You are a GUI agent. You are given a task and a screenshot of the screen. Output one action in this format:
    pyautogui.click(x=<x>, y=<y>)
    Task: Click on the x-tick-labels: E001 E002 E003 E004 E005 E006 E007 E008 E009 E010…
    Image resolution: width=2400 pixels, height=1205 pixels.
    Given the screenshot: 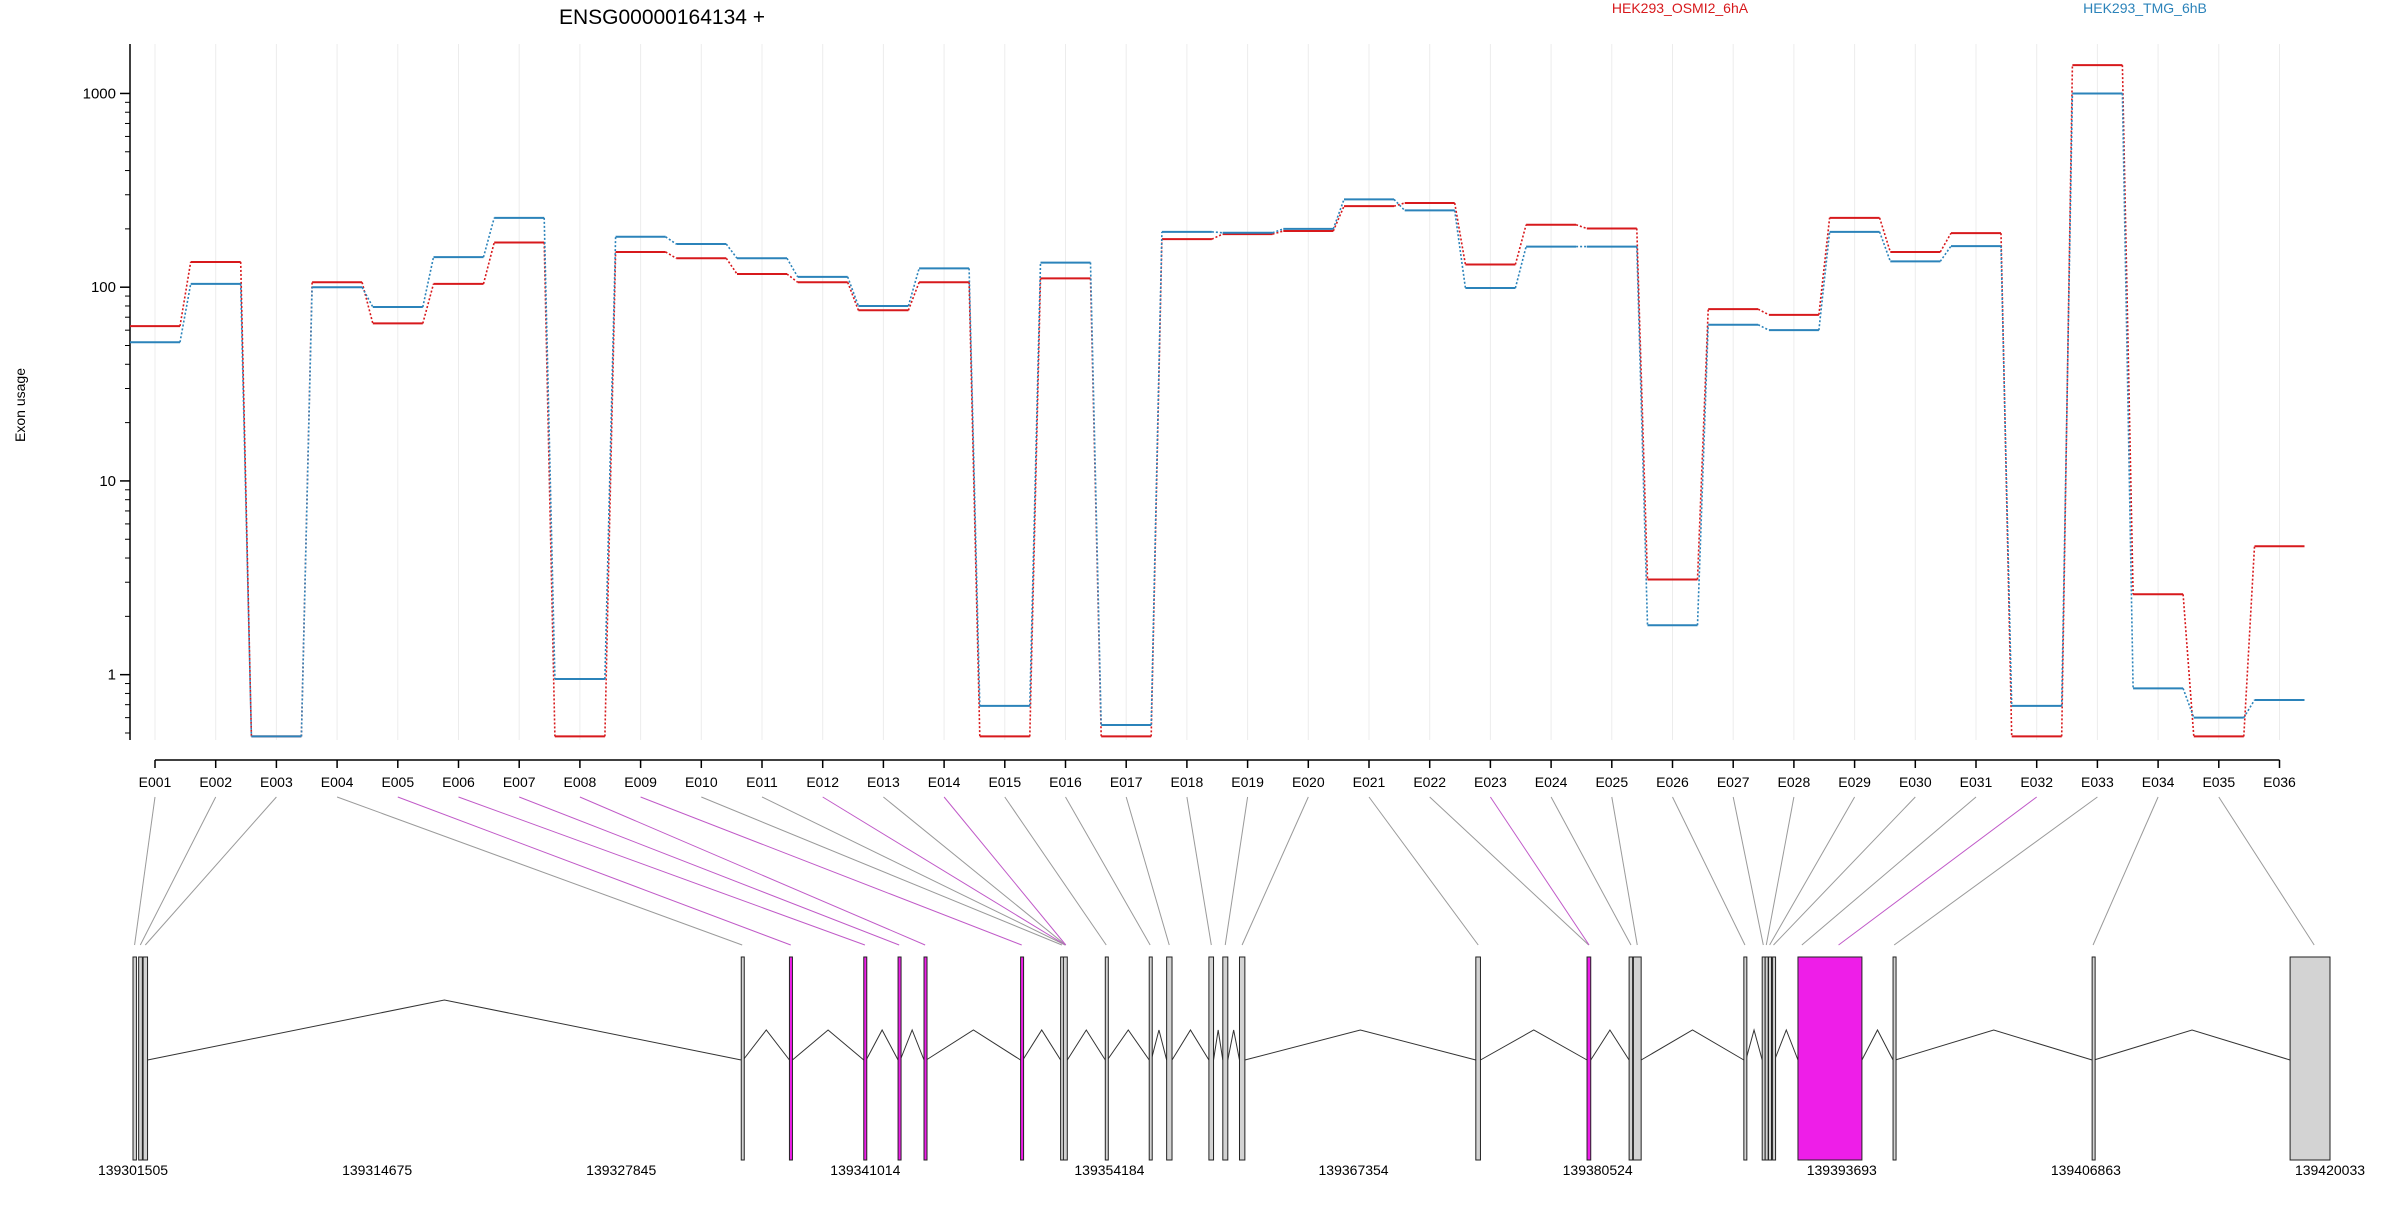 What is the action you would take?
    pyautogui.click(x=1217, y=782)
    